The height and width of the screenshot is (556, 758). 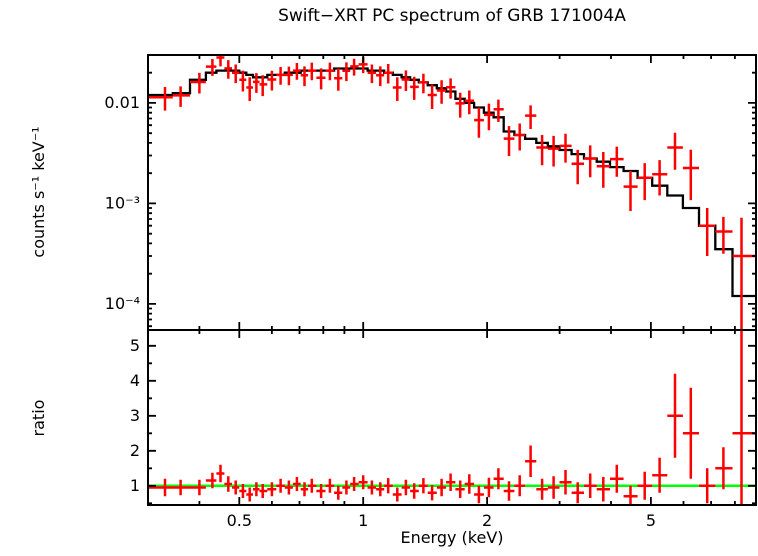 I want to click on y-tick-label-ratio: 4, so click(x=135, y=380).